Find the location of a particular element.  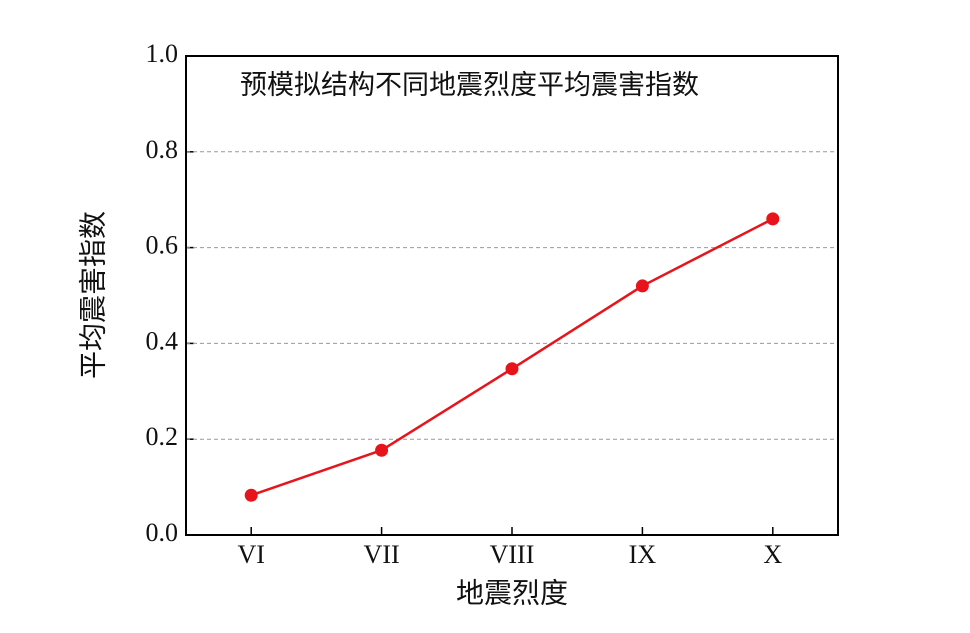

y-tick-label: 0.0 is located at coordinates (162, 532).